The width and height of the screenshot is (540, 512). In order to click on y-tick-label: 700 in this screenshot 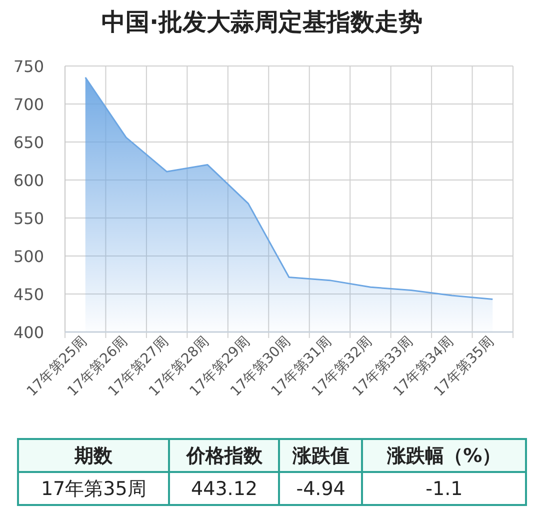, I will do `click(28, 104)`.